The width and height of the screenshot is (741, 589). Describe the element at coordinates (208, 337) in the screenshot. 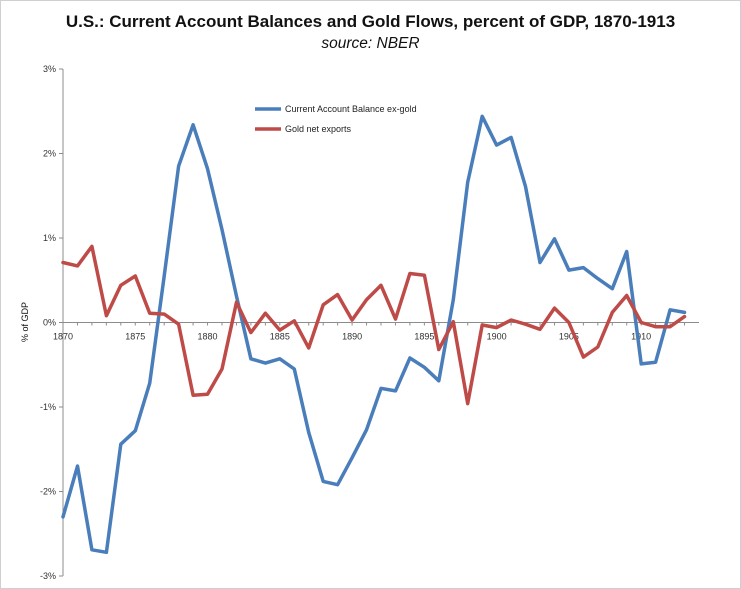

I see `x-tick-label: 1880` at that location.